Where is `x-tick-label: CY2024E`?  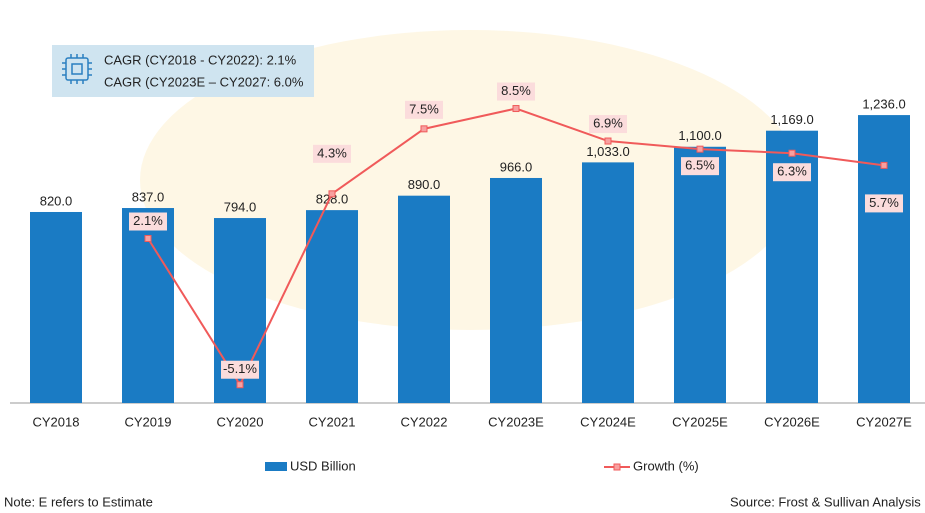
x-tick-label: CY2024E is located at coordinates (608, 421).